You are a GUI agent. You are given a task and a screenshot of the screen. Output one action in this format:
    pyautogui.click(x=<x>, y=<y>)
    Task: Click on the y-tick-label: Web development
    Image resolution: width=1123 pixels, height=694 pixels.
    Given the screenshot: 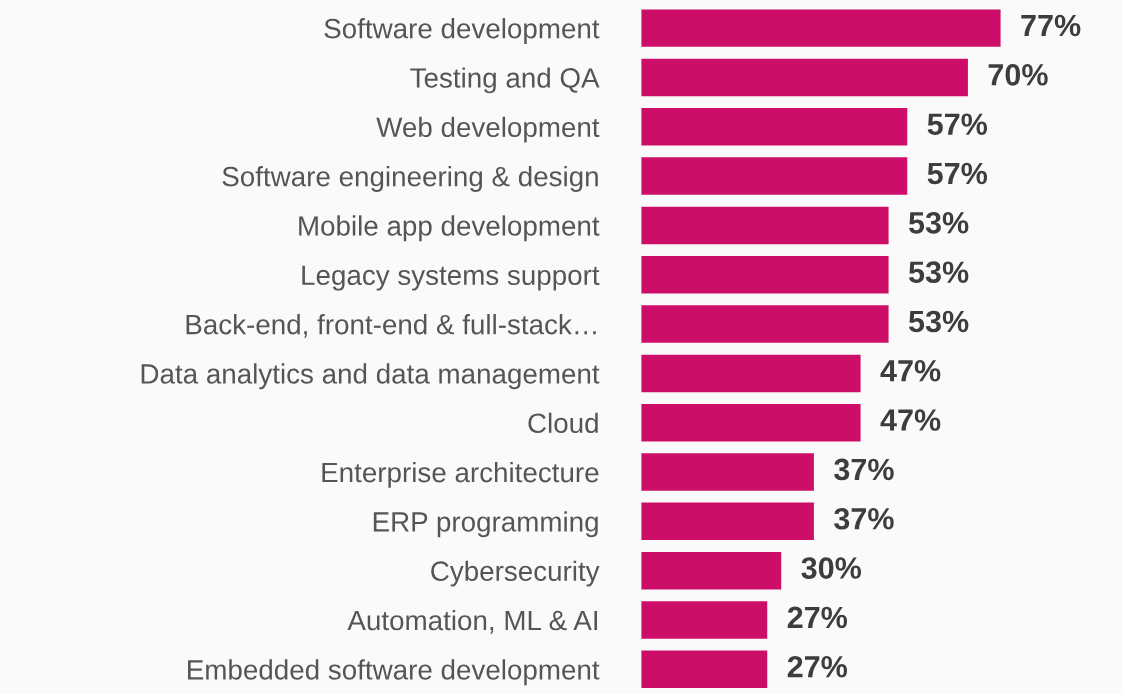 What is the action you would take?
    pyautogui.click(x=488, y=129)
    